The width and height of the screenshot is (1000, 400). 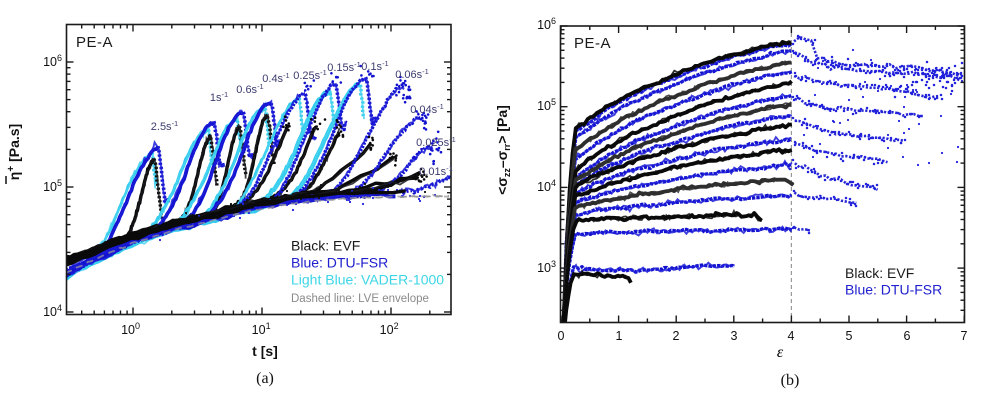 What do you see at coordinates (436, 142) in the screenshot?
I see `svg-text: 0.025s-1` at bounding box center [436, 142].